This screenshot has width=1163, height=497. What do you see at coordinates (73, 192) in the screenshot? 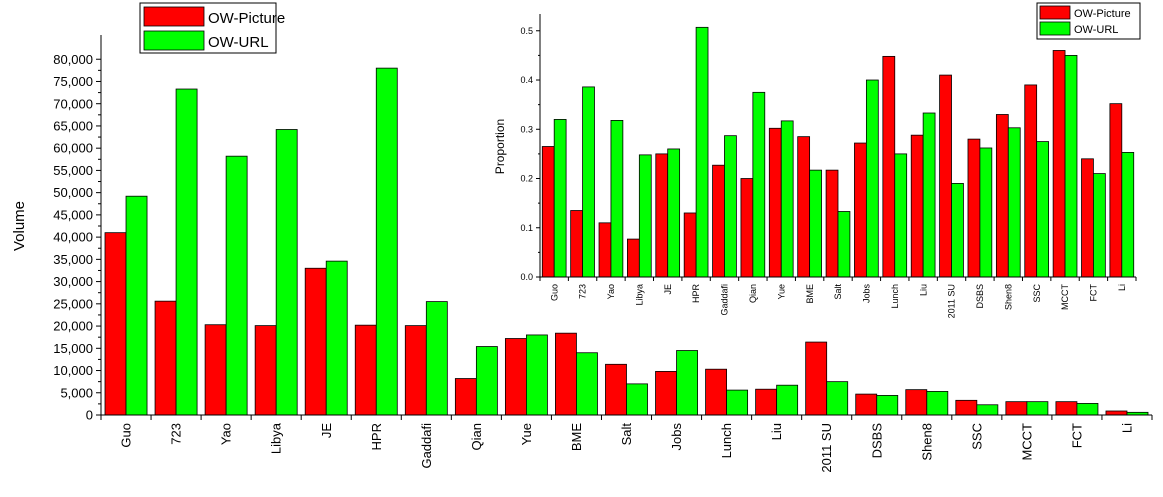
I see `y-tick-label: 50,000` at bounding box center [73, 192].